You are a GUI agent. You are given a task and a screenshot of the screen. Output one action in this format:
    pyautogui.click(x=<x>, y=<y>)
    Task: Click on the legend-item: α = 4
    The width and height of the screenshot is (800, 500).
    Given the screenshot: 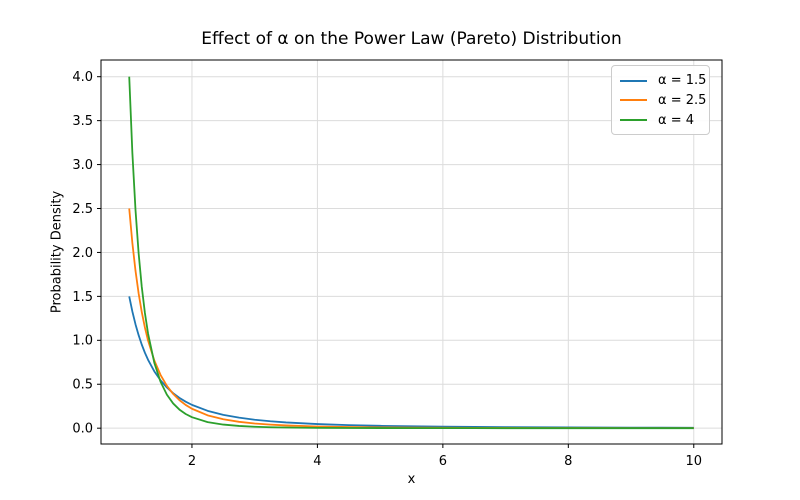 What is the action you would take?
    pyautogui.click(x=660, y=120)
    